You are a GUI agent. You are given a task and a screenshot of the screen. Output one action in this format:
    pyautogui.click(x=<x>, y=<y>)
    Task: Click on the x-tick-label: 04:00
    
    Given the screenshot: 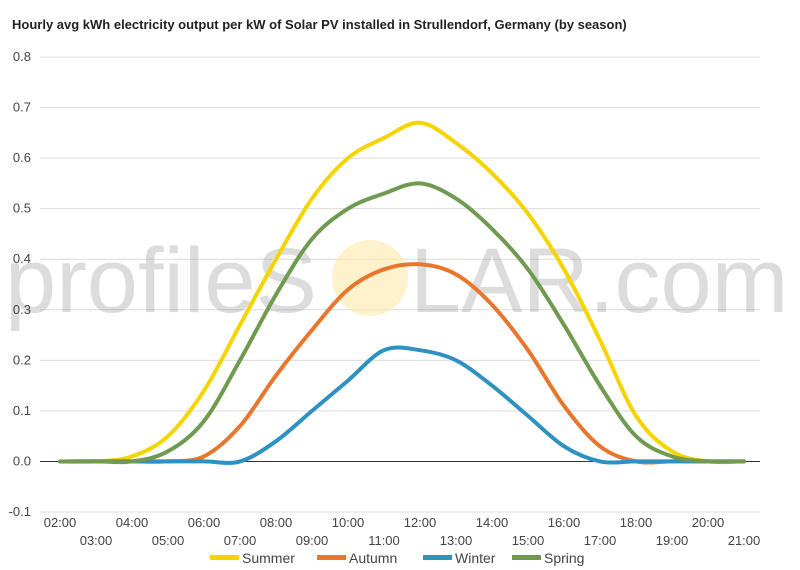 What is the action you would take?
    pyautogui.click(x=132, y=522)
    